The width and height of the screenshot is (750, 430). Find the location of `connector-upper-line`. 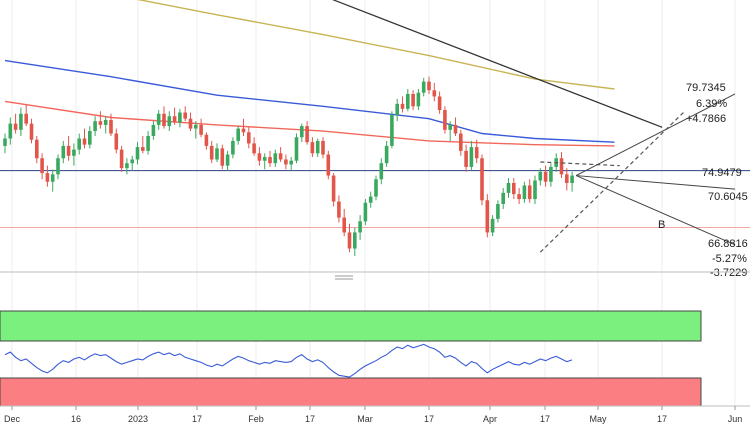

connector-upper-line is located at coordinates (655, 135).